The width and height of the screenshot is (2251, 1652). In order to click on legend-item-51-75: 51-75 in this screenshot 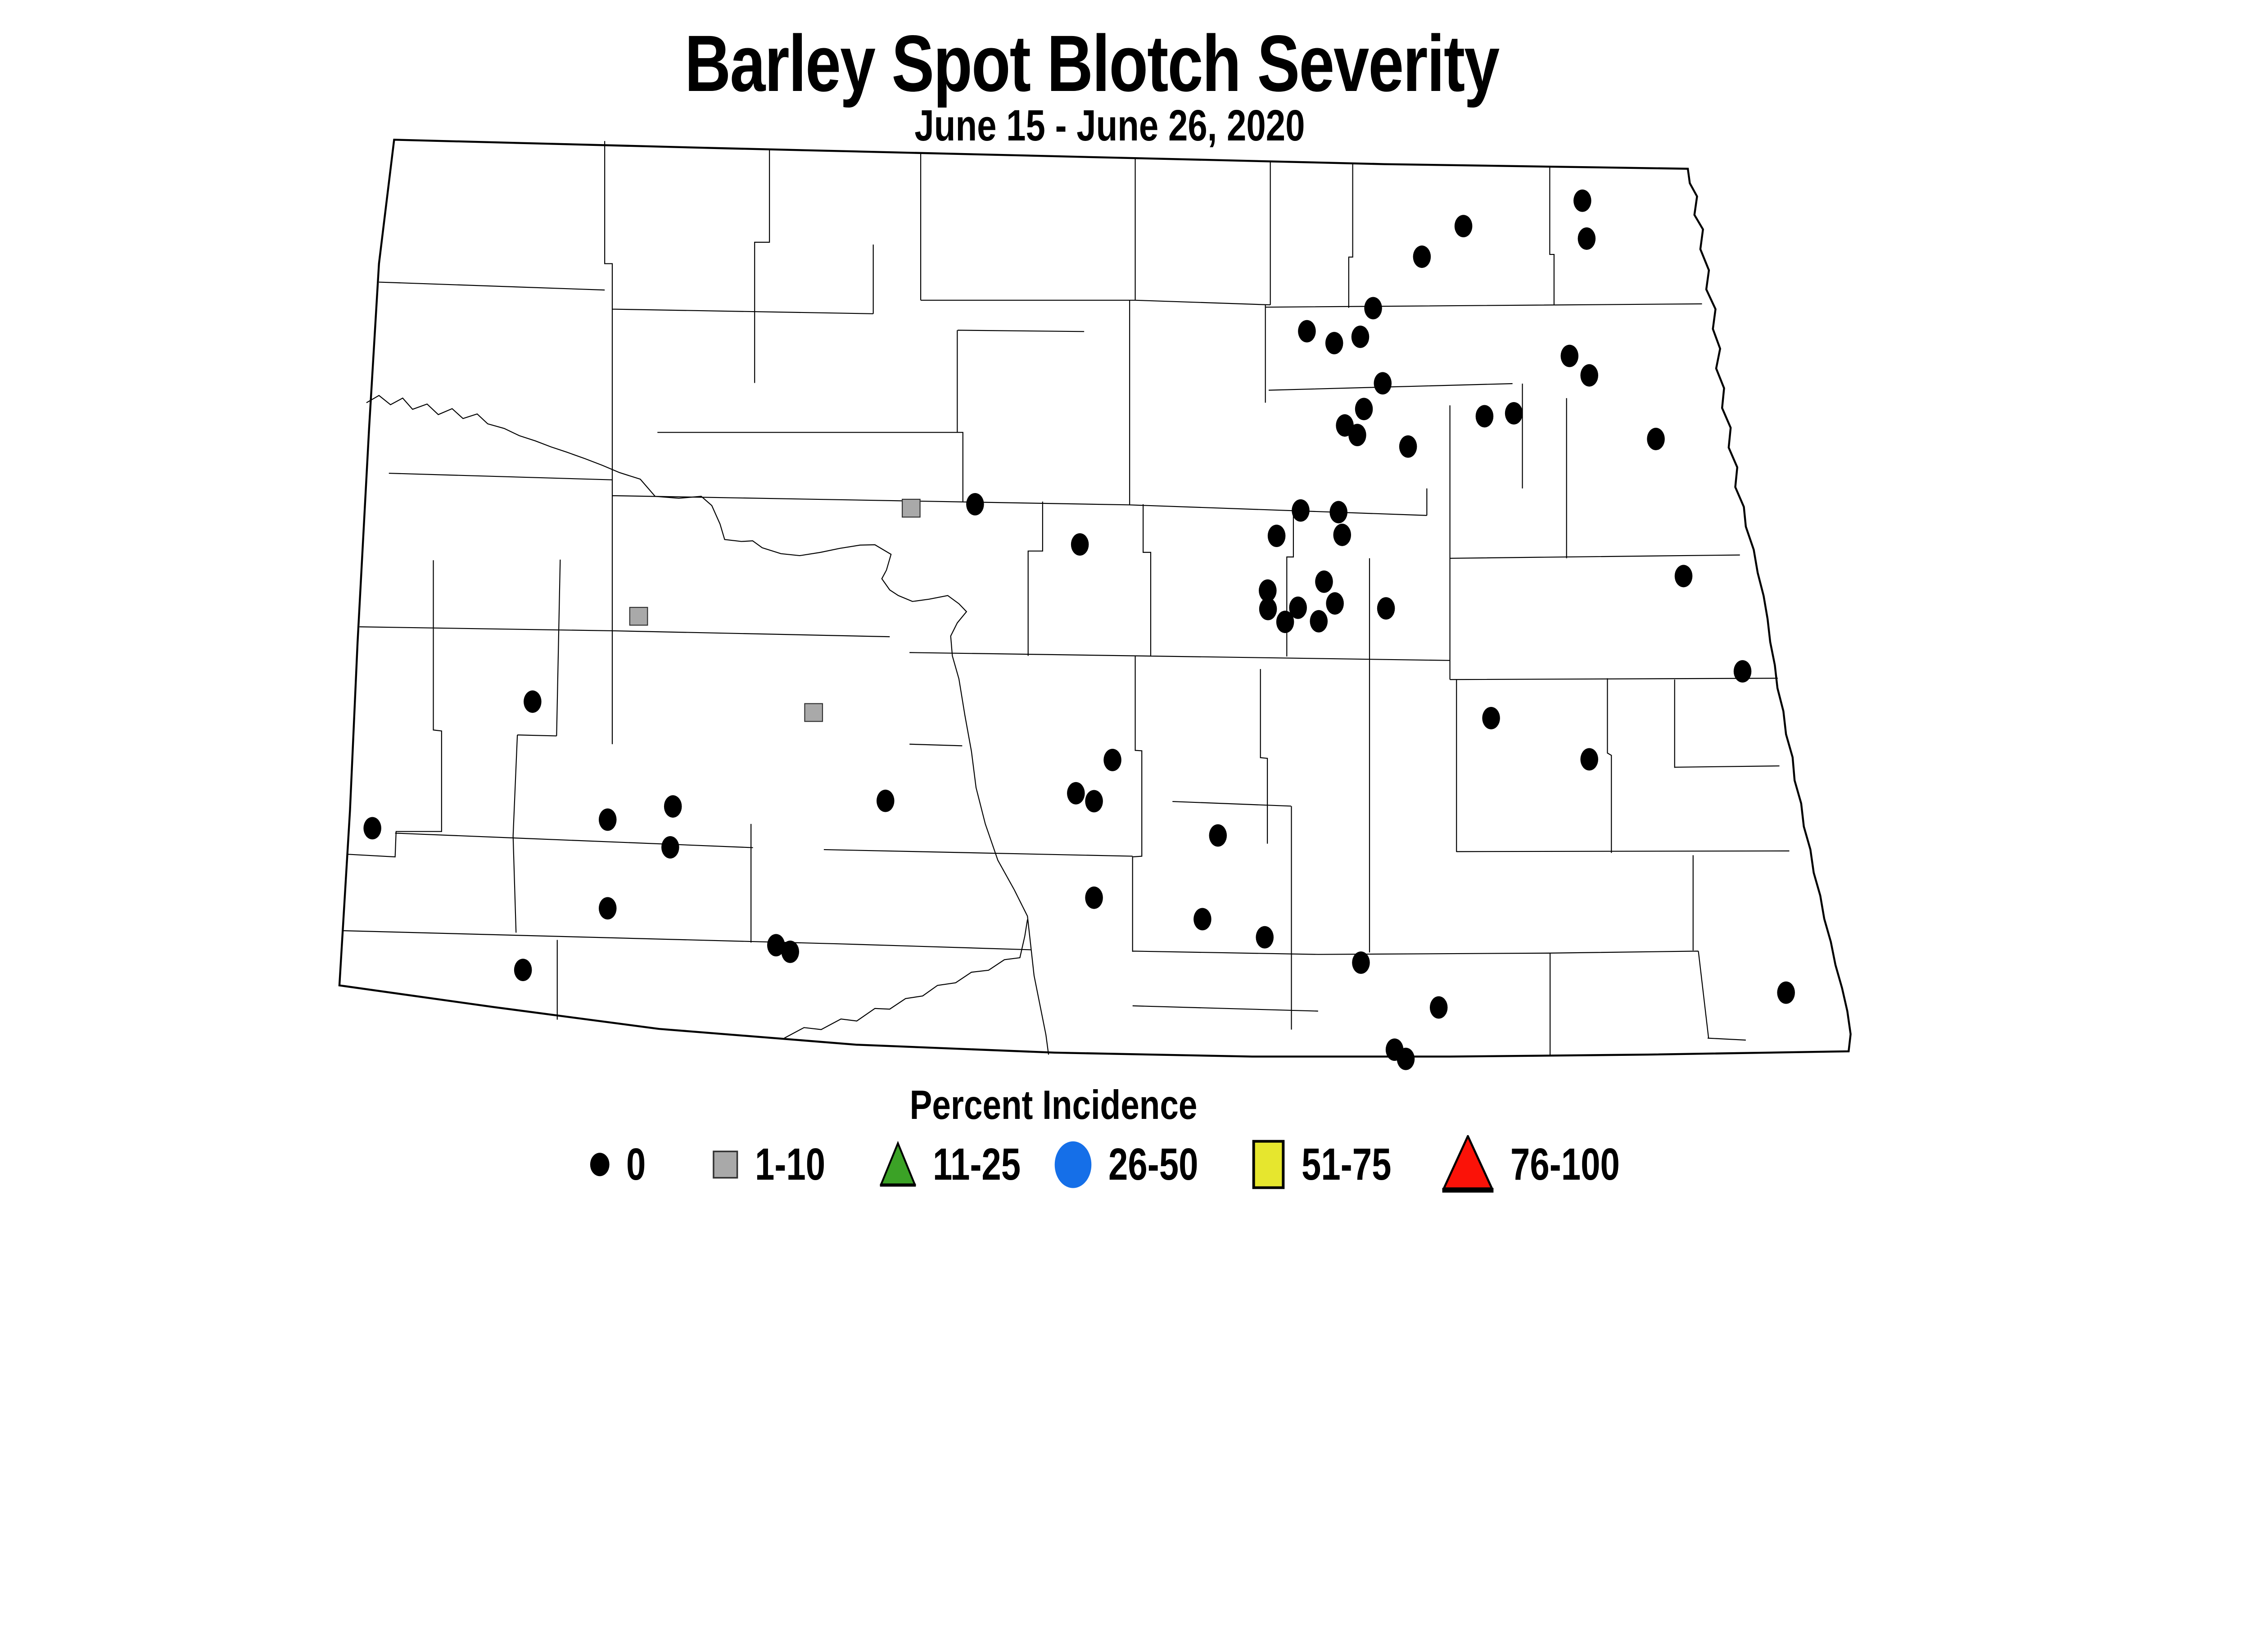, I will do `click(1335, 1165)`.